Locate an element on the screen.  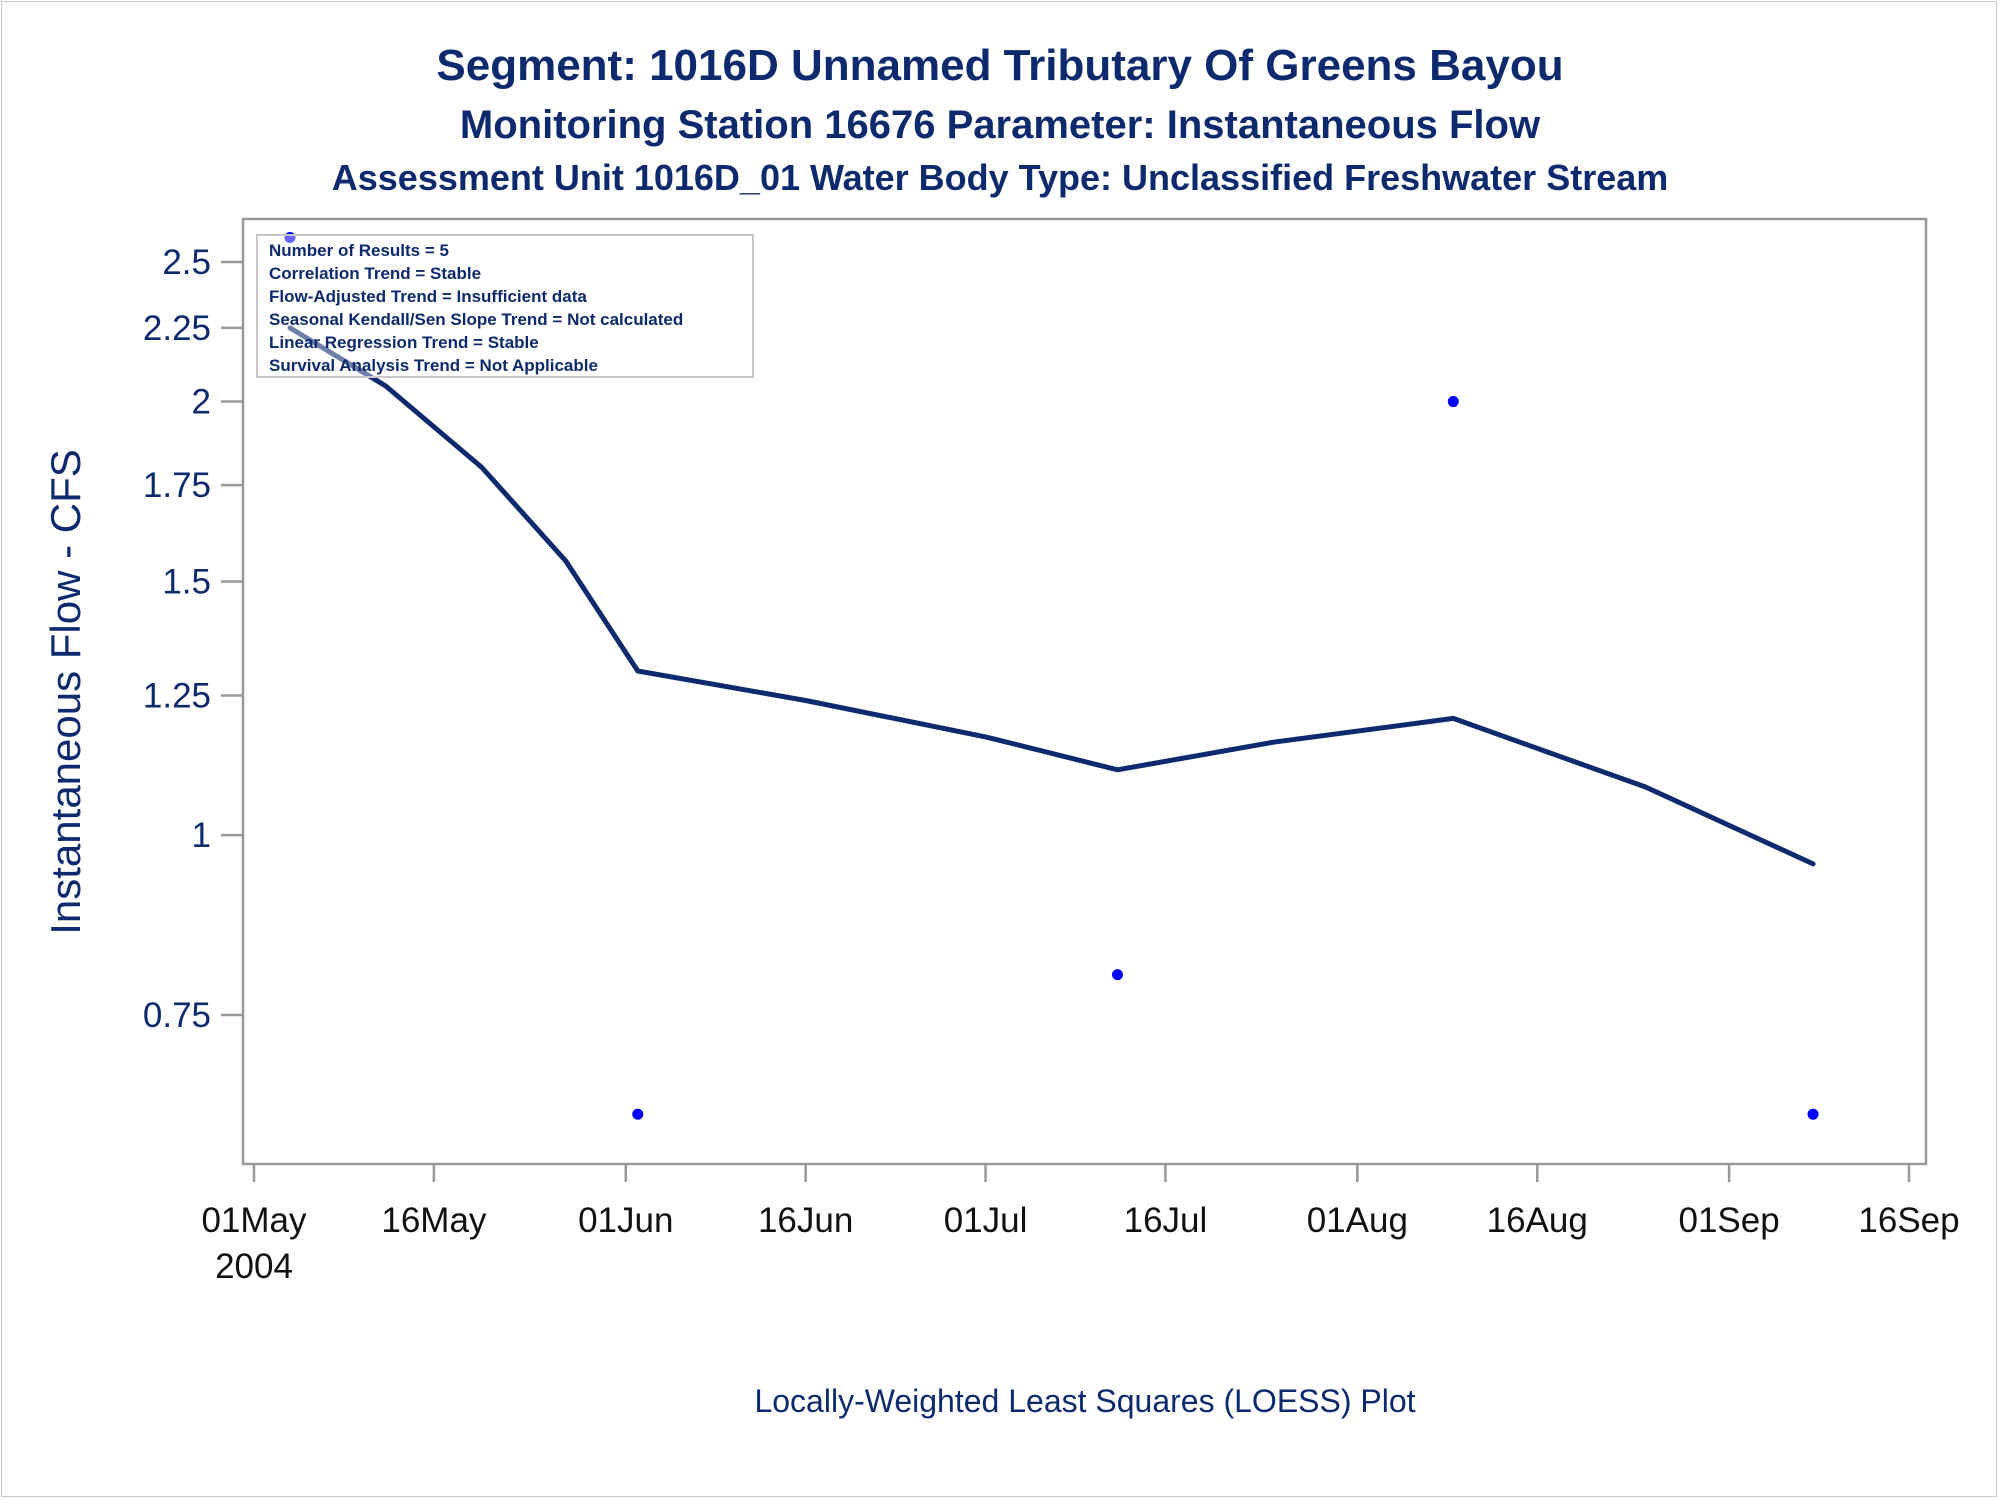
x-tick-label: 16May is located at coordinates (434, 1220).